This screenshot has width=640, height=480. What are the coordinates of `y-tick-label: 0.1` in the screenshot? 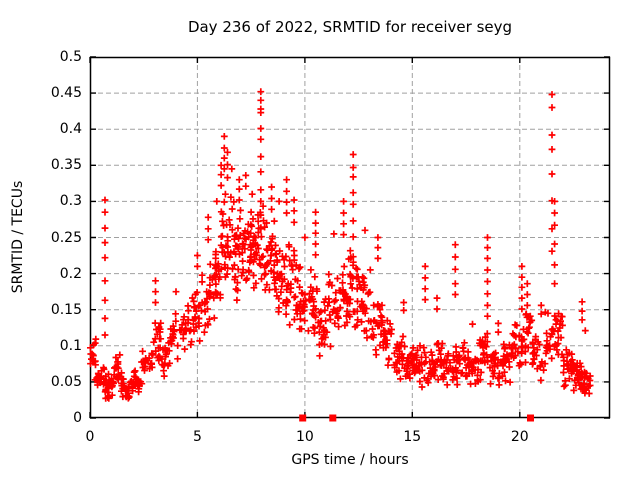 It's located at (70, 345).